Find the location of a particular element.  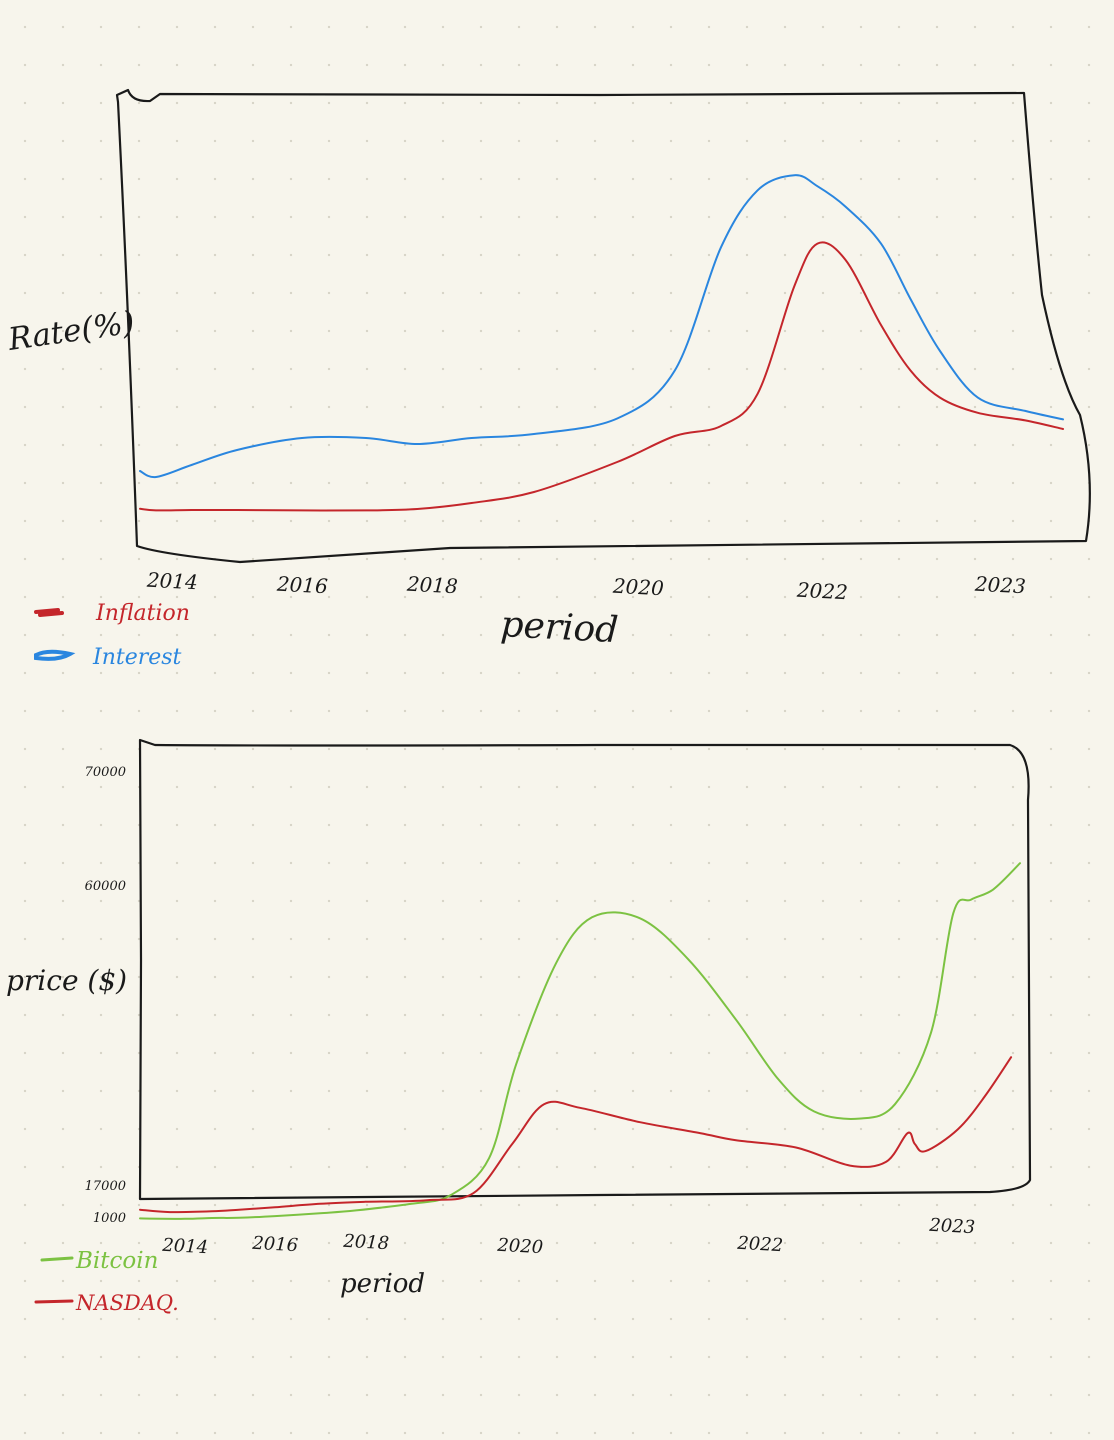

price-x-axis-label: period is located at coordinates (382, 1284).